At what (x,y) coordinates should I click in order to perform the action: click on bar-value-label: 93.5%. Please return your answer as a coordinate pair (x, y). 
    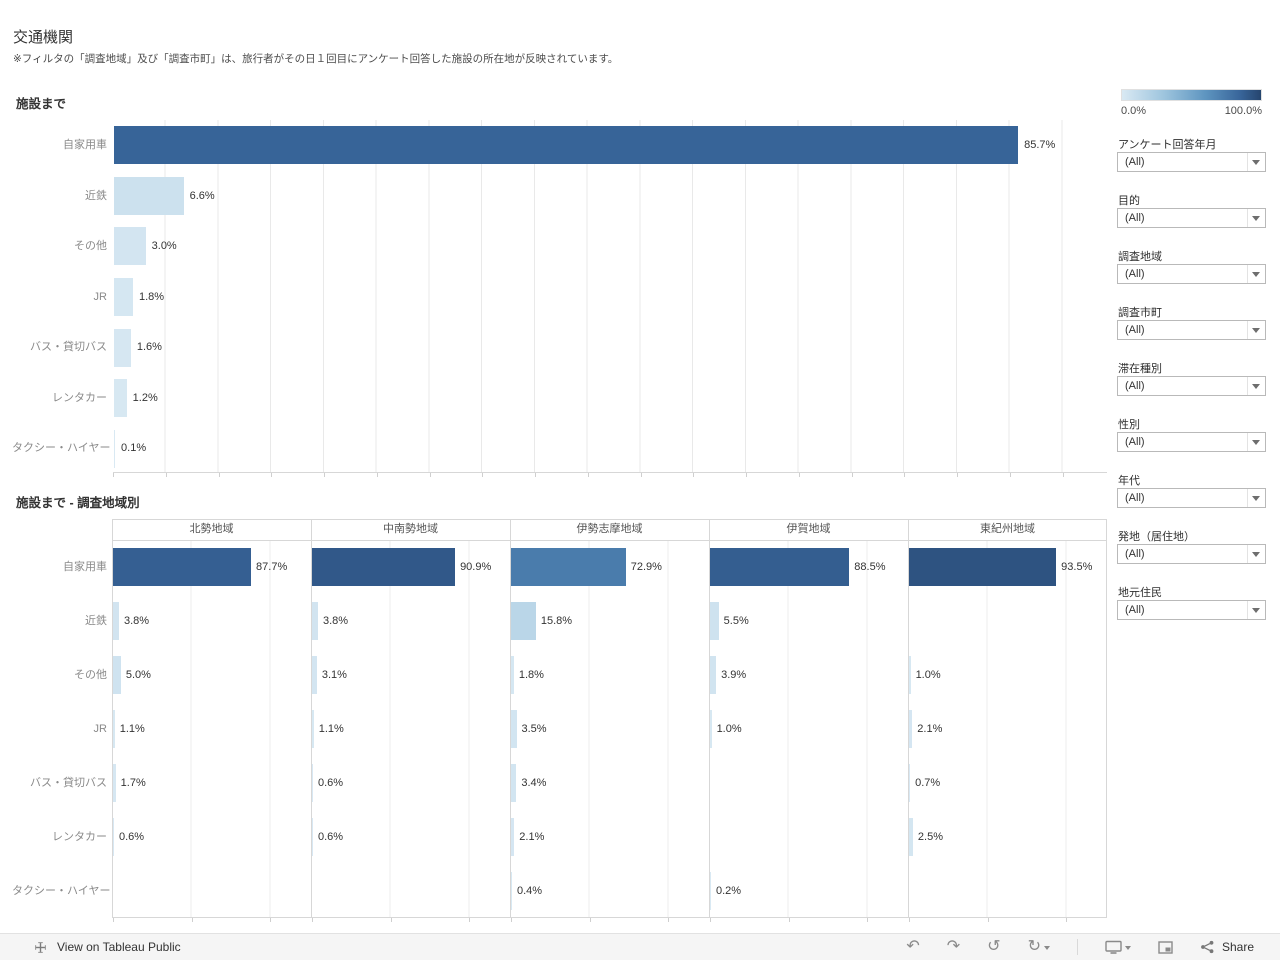
    Looking at the image, I should click on (1077, 567).